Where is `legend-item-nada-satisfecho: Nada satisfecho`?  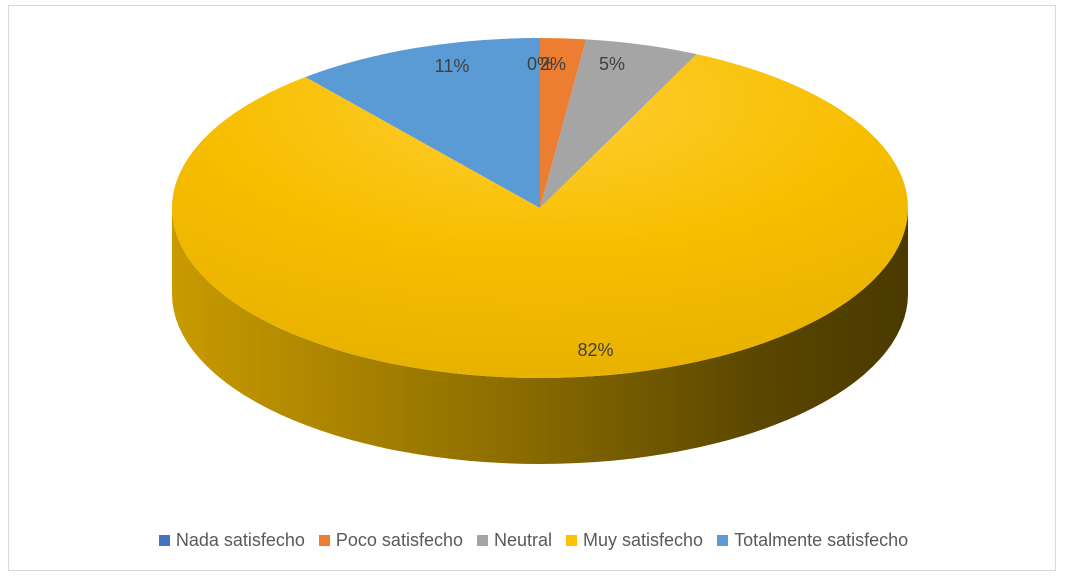 legend-item-nada-satisfecho: Nada satisfecho is located at coordinates (231, 540).